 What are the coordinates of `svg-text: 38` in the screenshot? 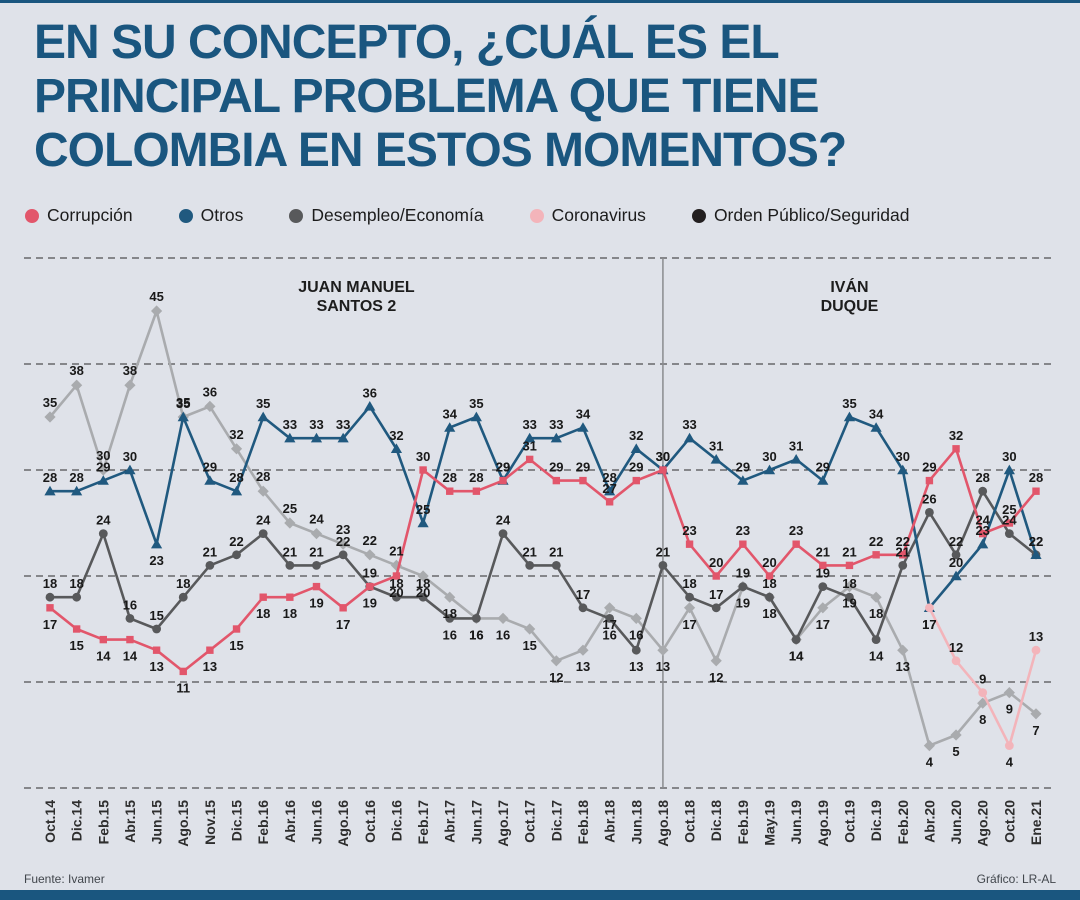 It's located at (130, 370).